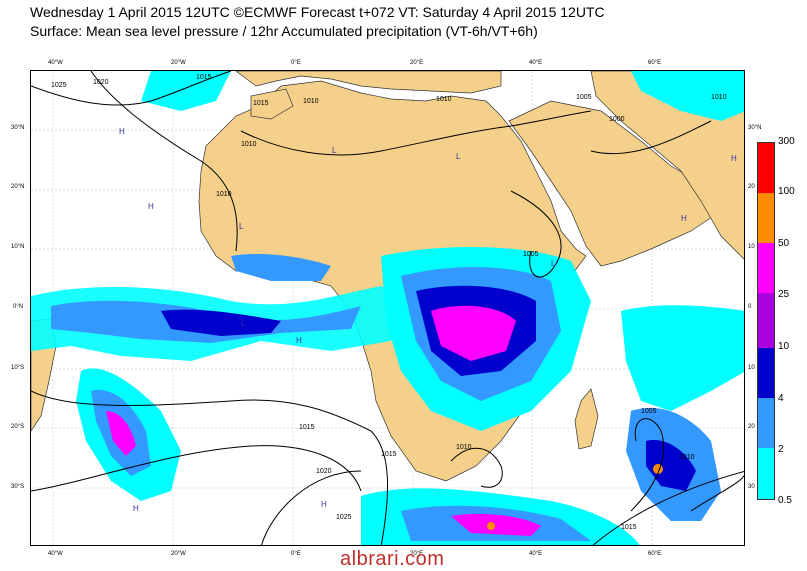  What do you see at coordinates (272, 104) in the screenshot?
I see `iberia-landmass` at bounding box center [272, 104].